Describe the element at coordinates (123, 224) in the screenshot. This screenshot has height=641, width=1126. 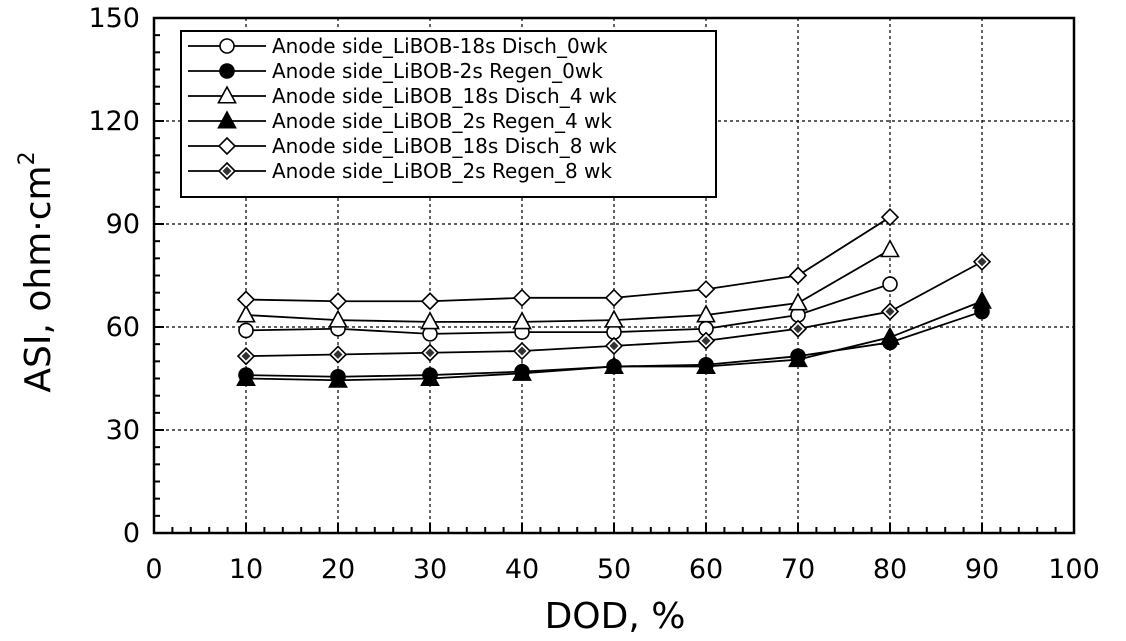
I see `y-tick-label: 90` at that location.